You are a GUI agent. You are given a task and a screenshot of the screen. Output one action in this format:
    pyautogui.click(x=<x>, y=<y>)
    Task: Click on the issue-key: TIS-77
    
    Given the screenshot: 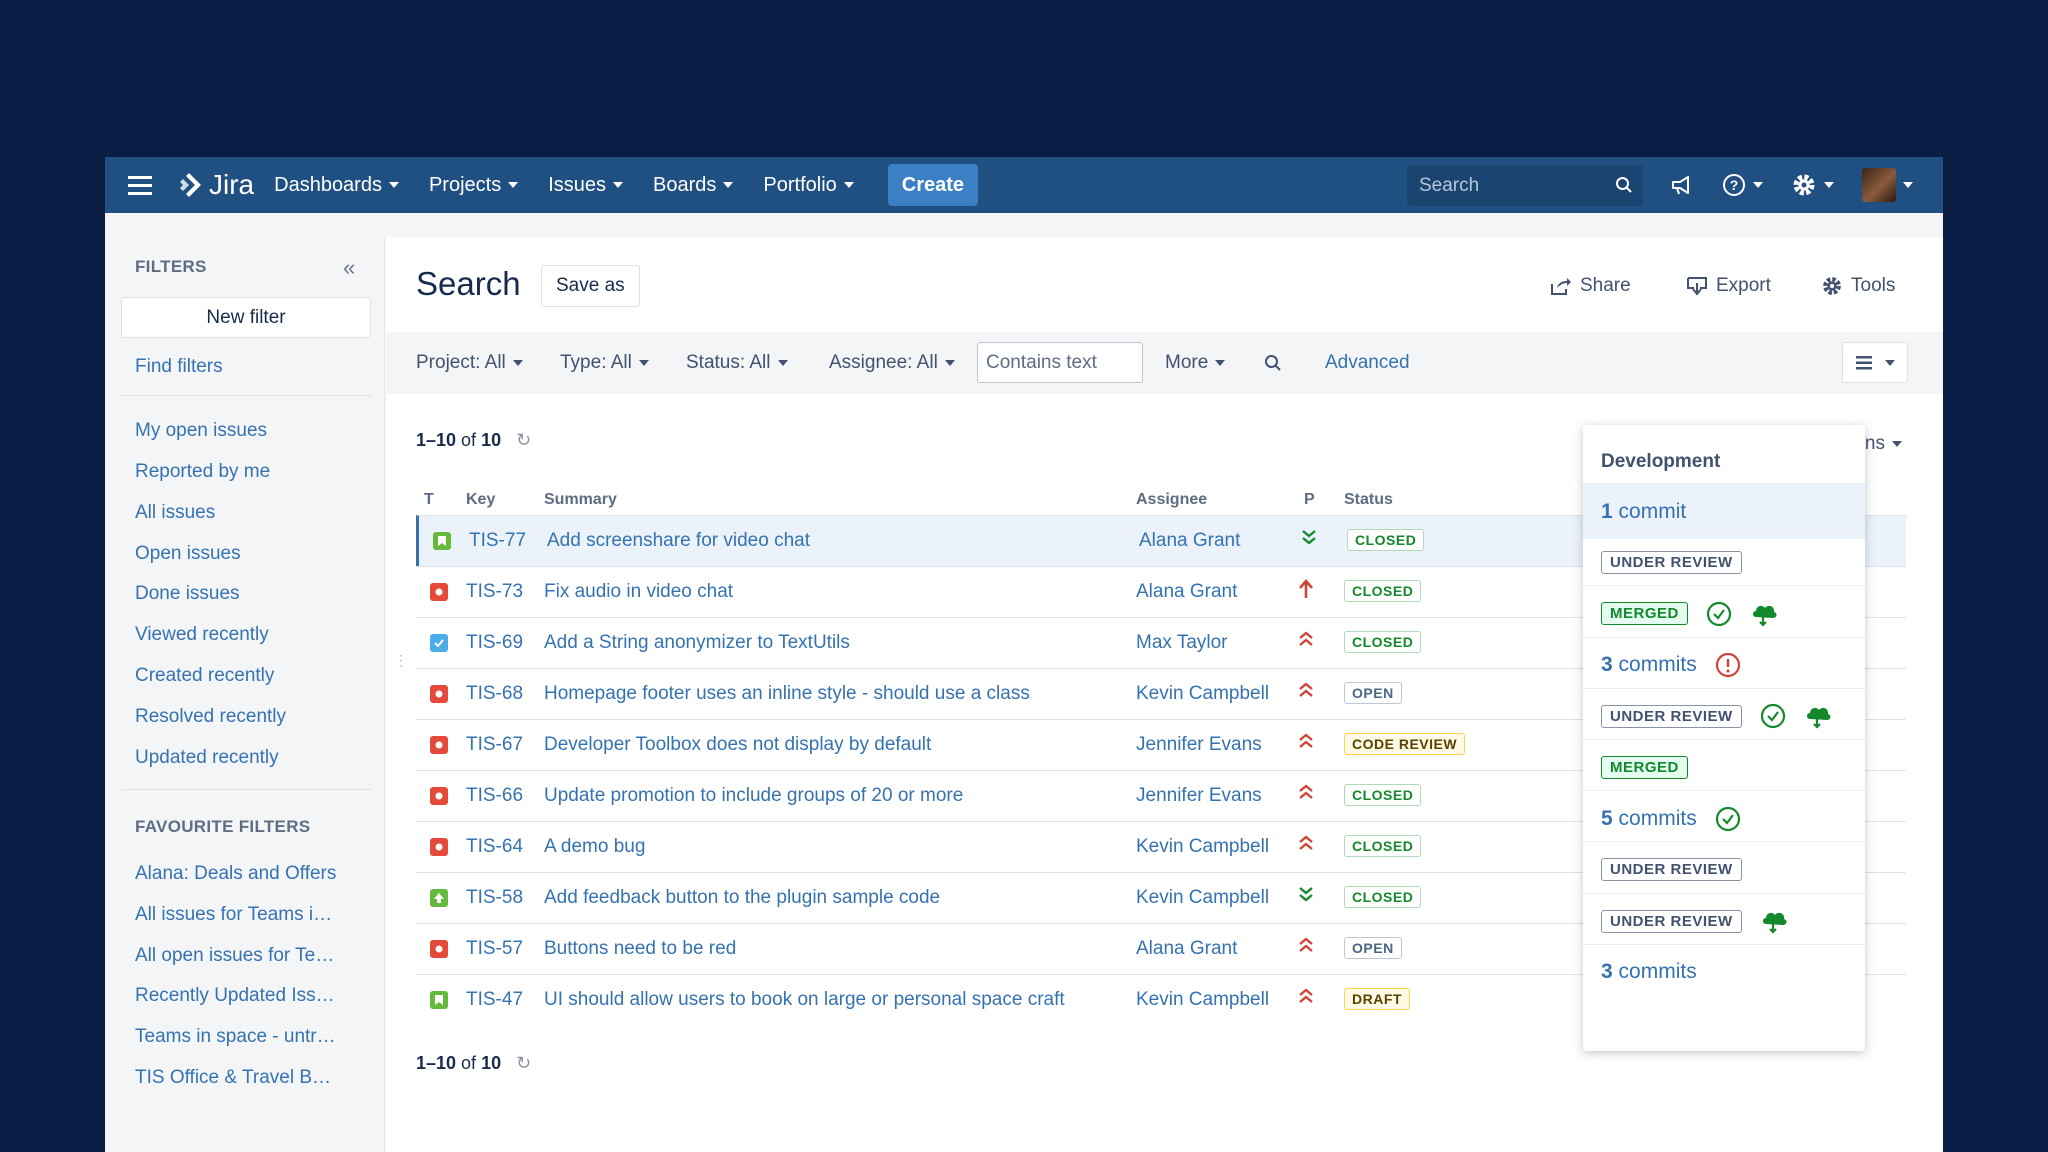 What is the action you would take?
    pyautogui.click(x=498, y=540)
    